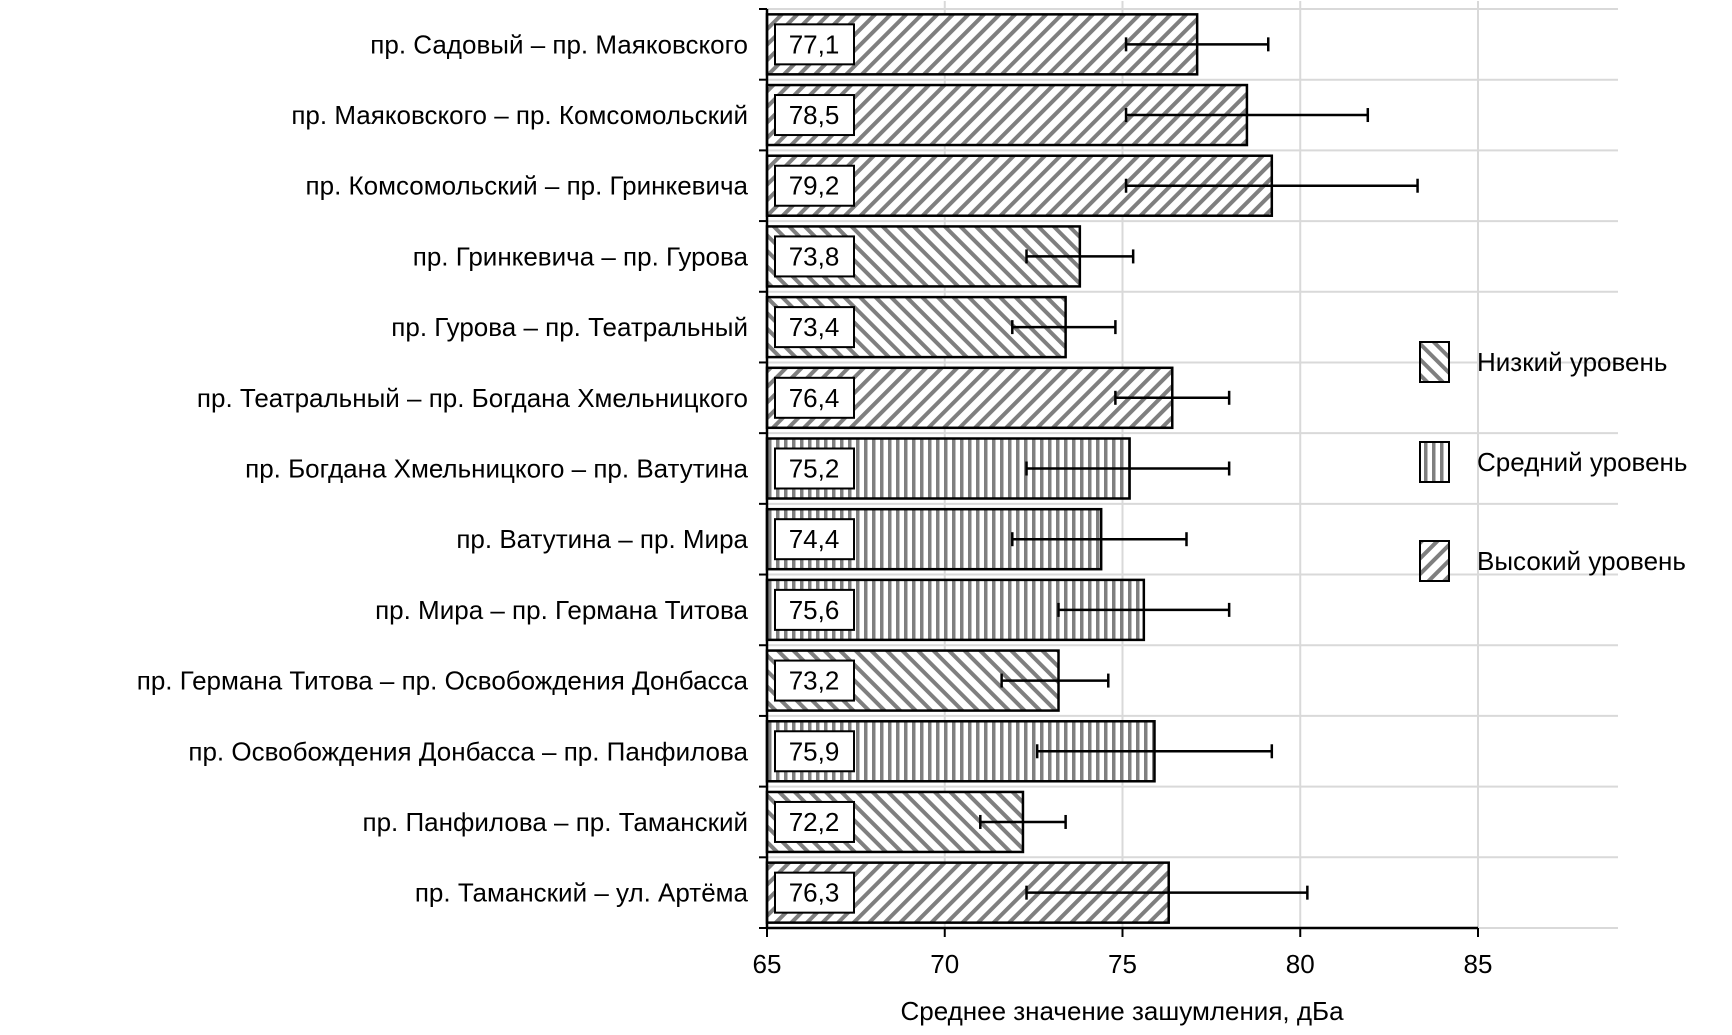 The height and width of the screenshot is (1035, 1732). Describe the element at coordinates (1037, 892) in the screenshot. I see `bar-group: 76,3` at that location.